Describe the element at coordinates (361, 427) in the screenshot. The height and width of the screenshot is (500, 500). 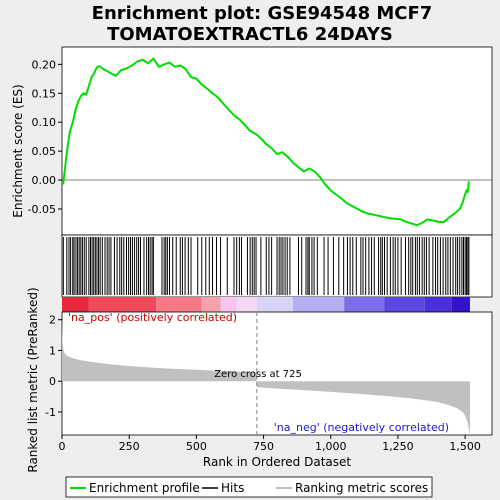
I see `negative-correlated-label: 'na_neg' (negatively correlated)` at that location.